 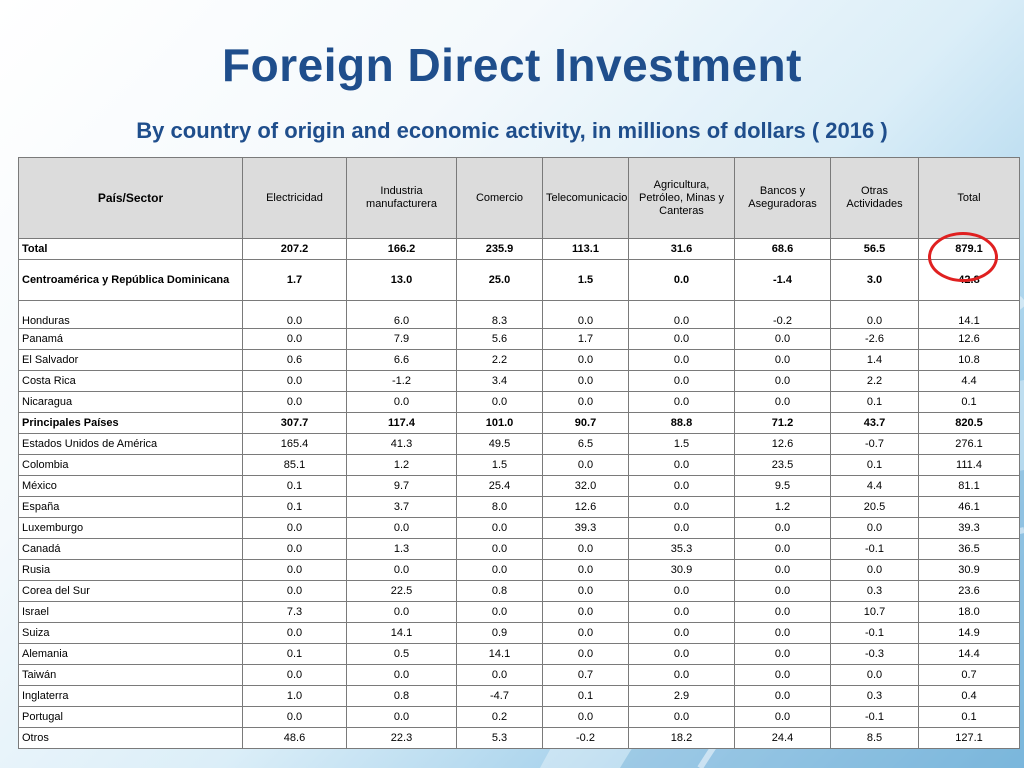 What do you see at coordinates (519, 570) in the screenshot?
I see `table-row: Rusia 0.0 0.0 0.0 0.0 30.9 0.0 0.0 30.9` at bounding box center [519, 570].